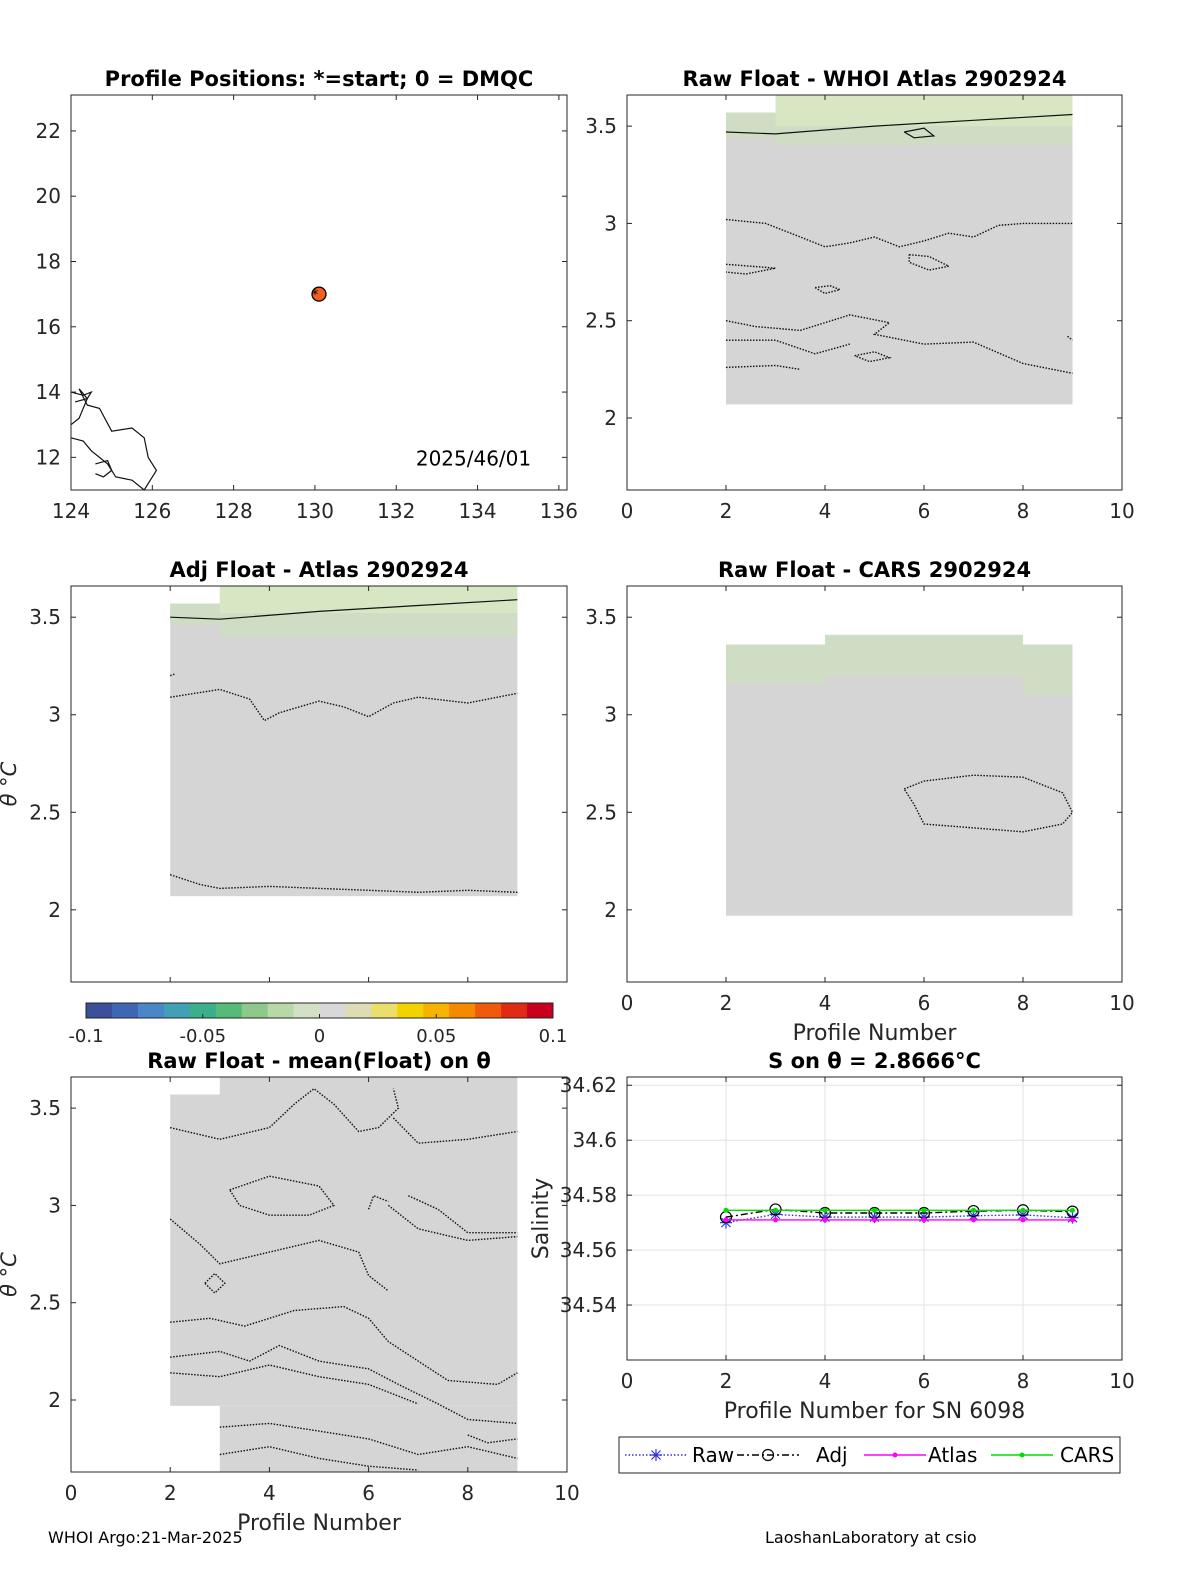  What do you see at coordinates (924, 111) in the screenshot?
I see `raw_atlas-anomaly-cell` at bounding box center [924, 111].